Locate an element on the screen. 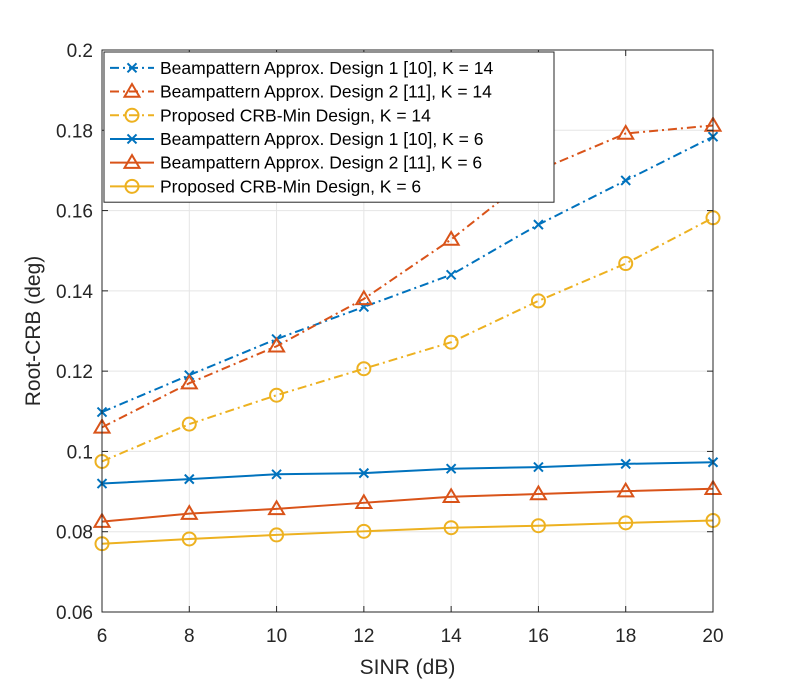 The height and width of the screenshot is (690, 789). y-tick-label: 0.08 is located at coordinates (74, 533).